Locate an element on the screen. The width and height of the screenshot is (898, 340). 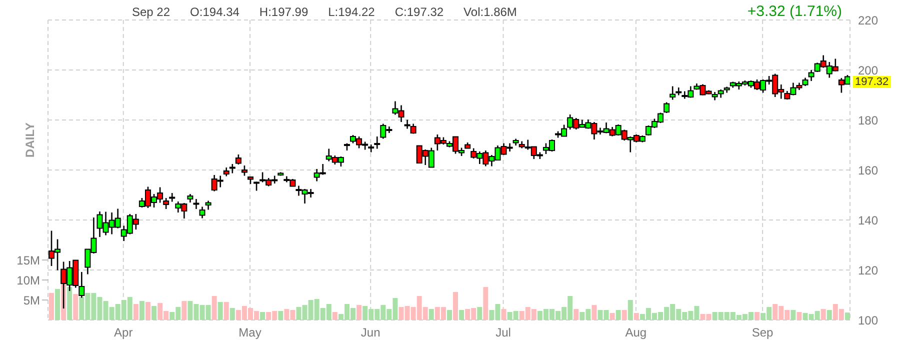
y2-tick-label: 15M is located at coordinates (28, 260).